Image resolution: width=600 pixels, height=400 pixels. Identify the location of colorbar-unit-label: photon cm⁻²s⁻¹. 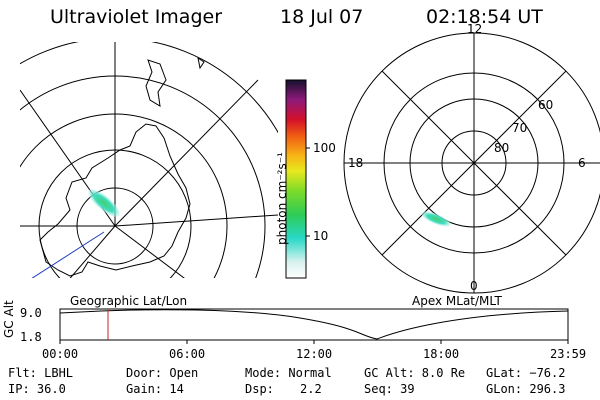
(282, 198).